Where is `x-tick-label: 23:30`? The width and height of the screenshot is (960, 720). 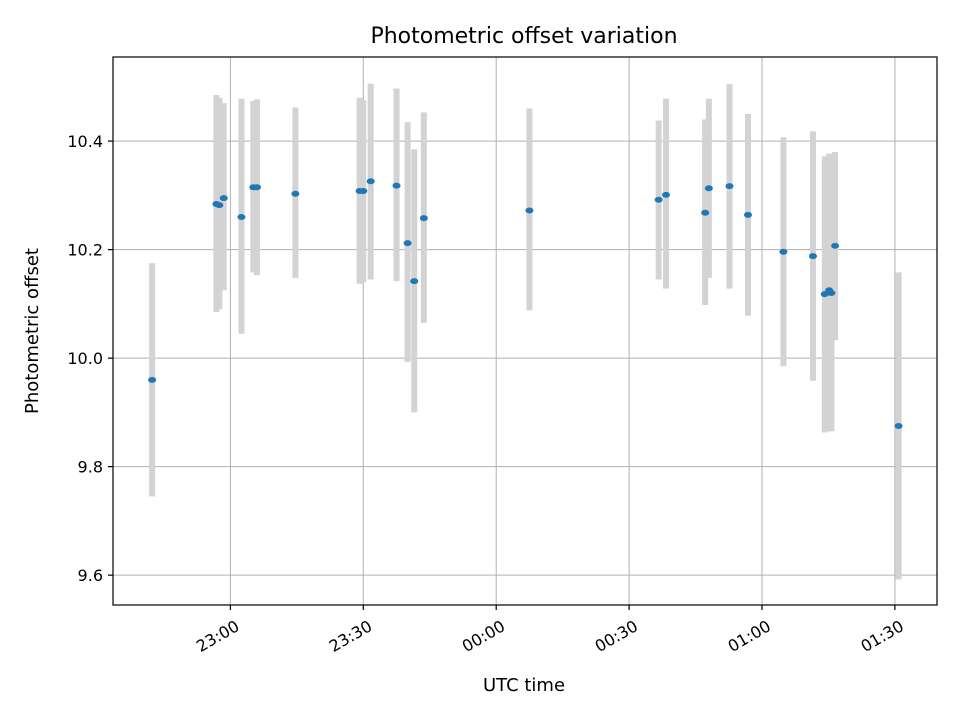 x-tick-label: 23:30 is located at coordinates (350, 636).